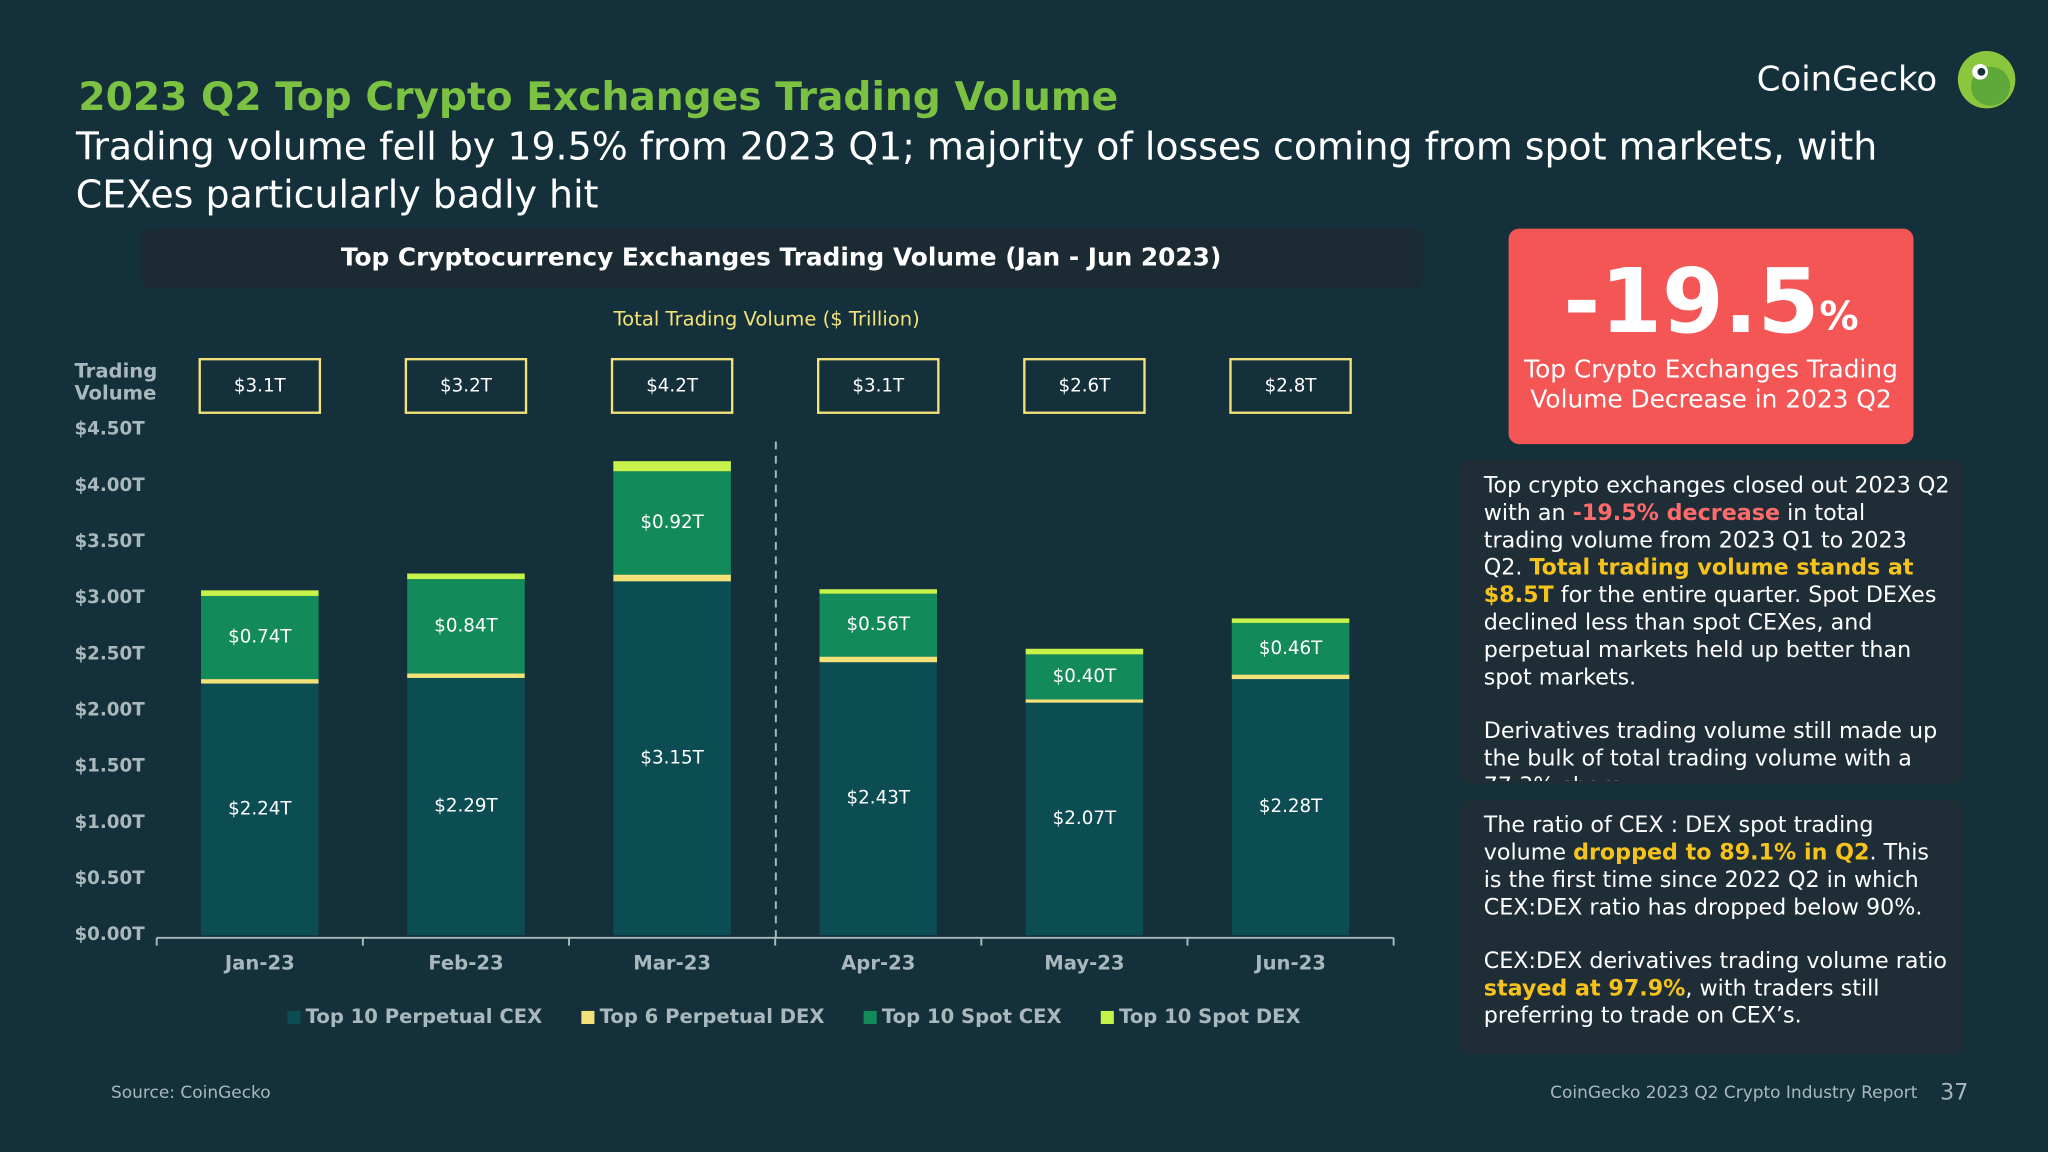 The width and height of the screenshot is (2048, 1152). I want to click on total-label: $3.2T, so click(466, 386).